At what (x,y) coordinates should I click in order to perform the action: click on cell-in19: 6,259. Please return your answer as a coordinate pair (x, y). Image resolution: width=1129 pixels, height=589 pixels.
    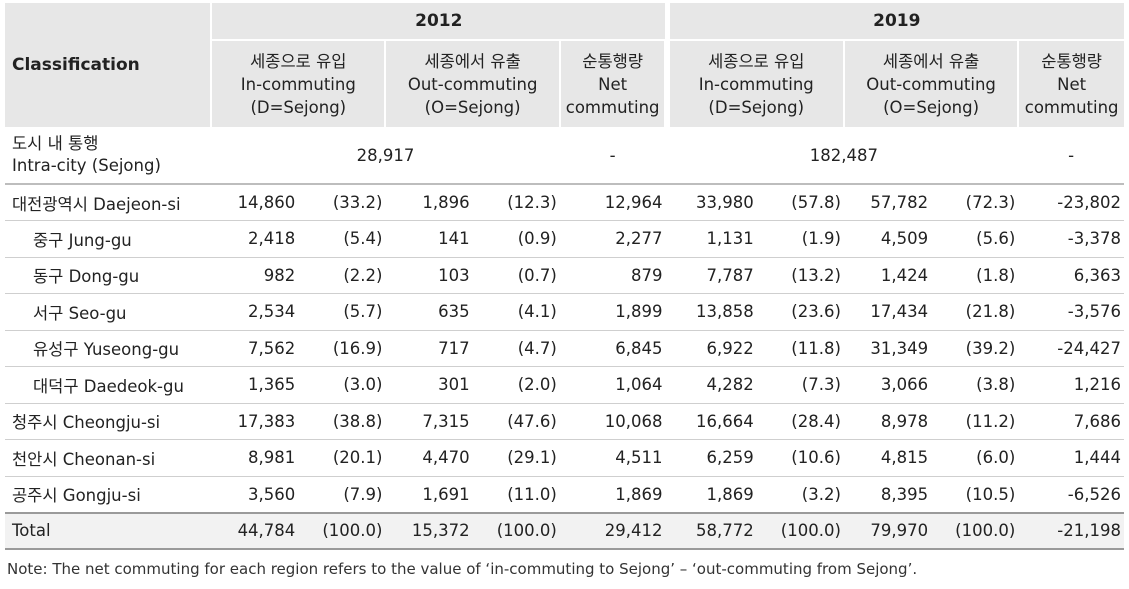
    Looking at the image, I should click on (713, 458).